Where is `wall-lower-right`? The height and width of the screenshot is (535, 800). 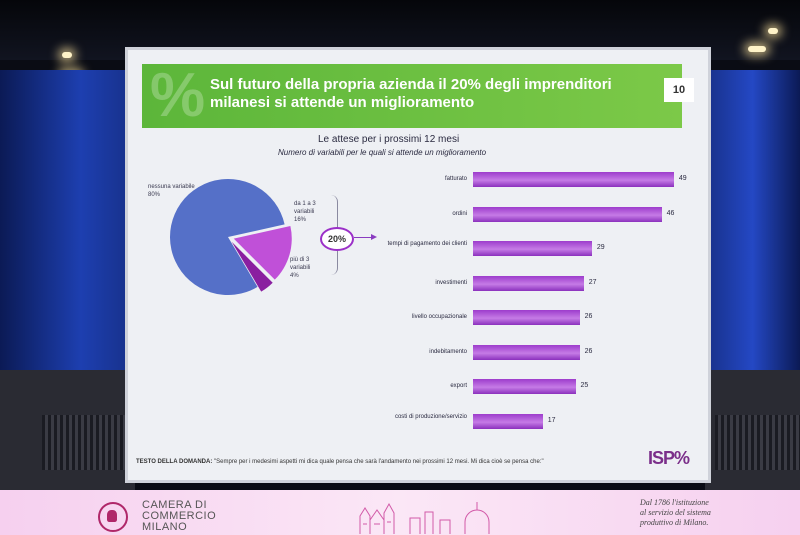 wall-lower-right is located at coordinates (752, 430).